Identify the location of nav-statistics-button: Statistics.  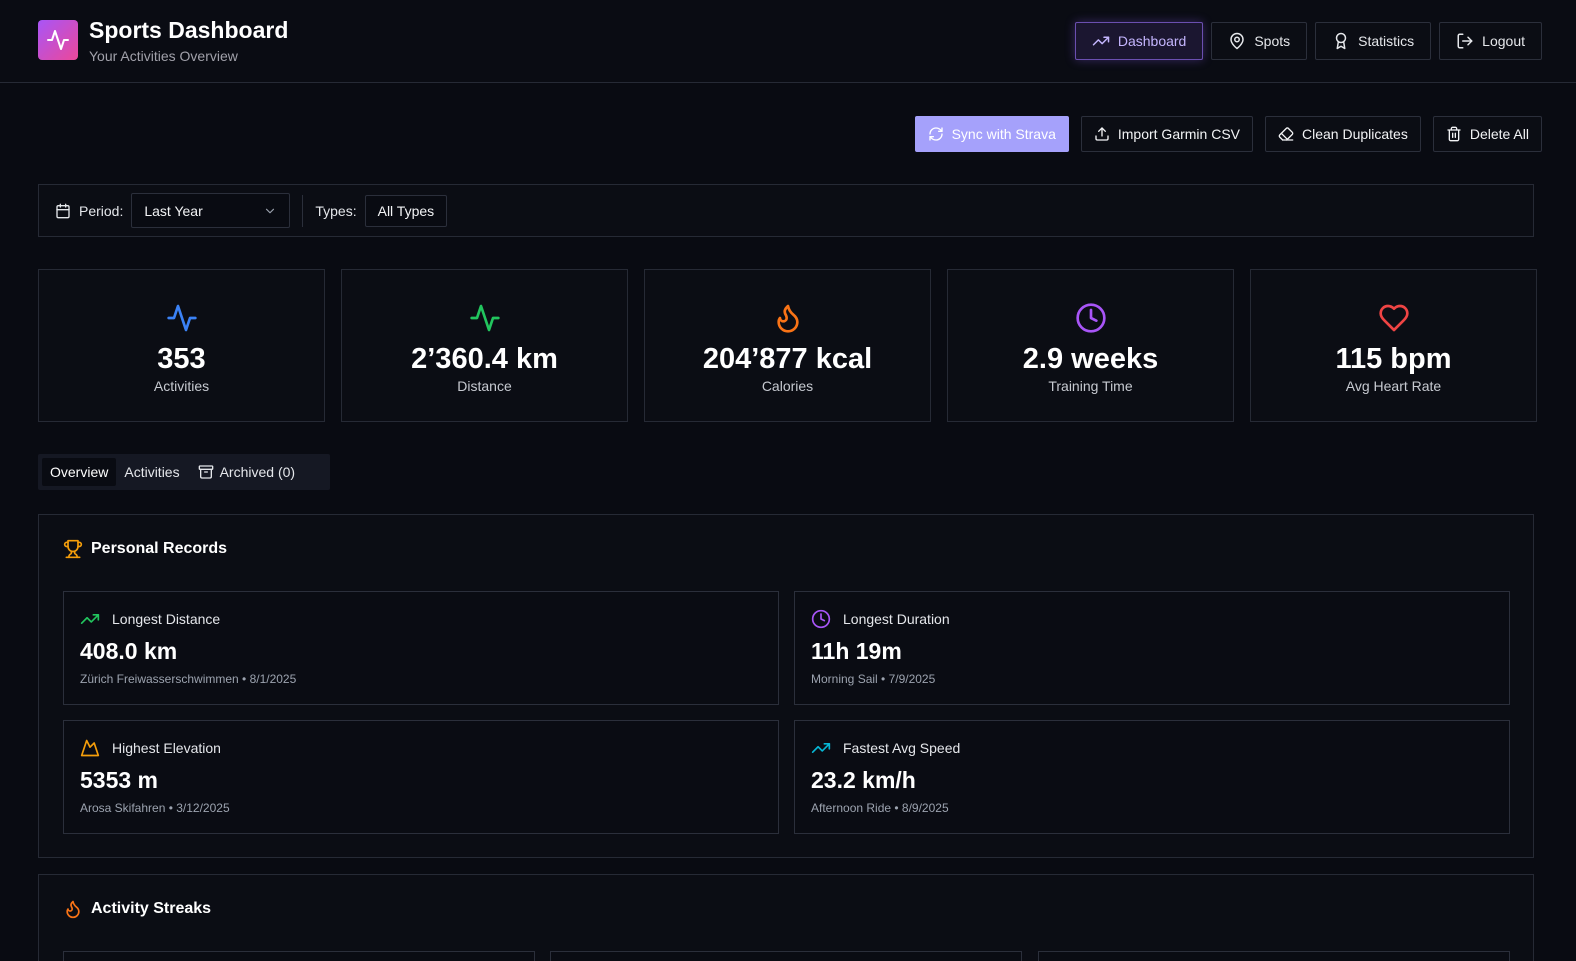
(1373, 41).